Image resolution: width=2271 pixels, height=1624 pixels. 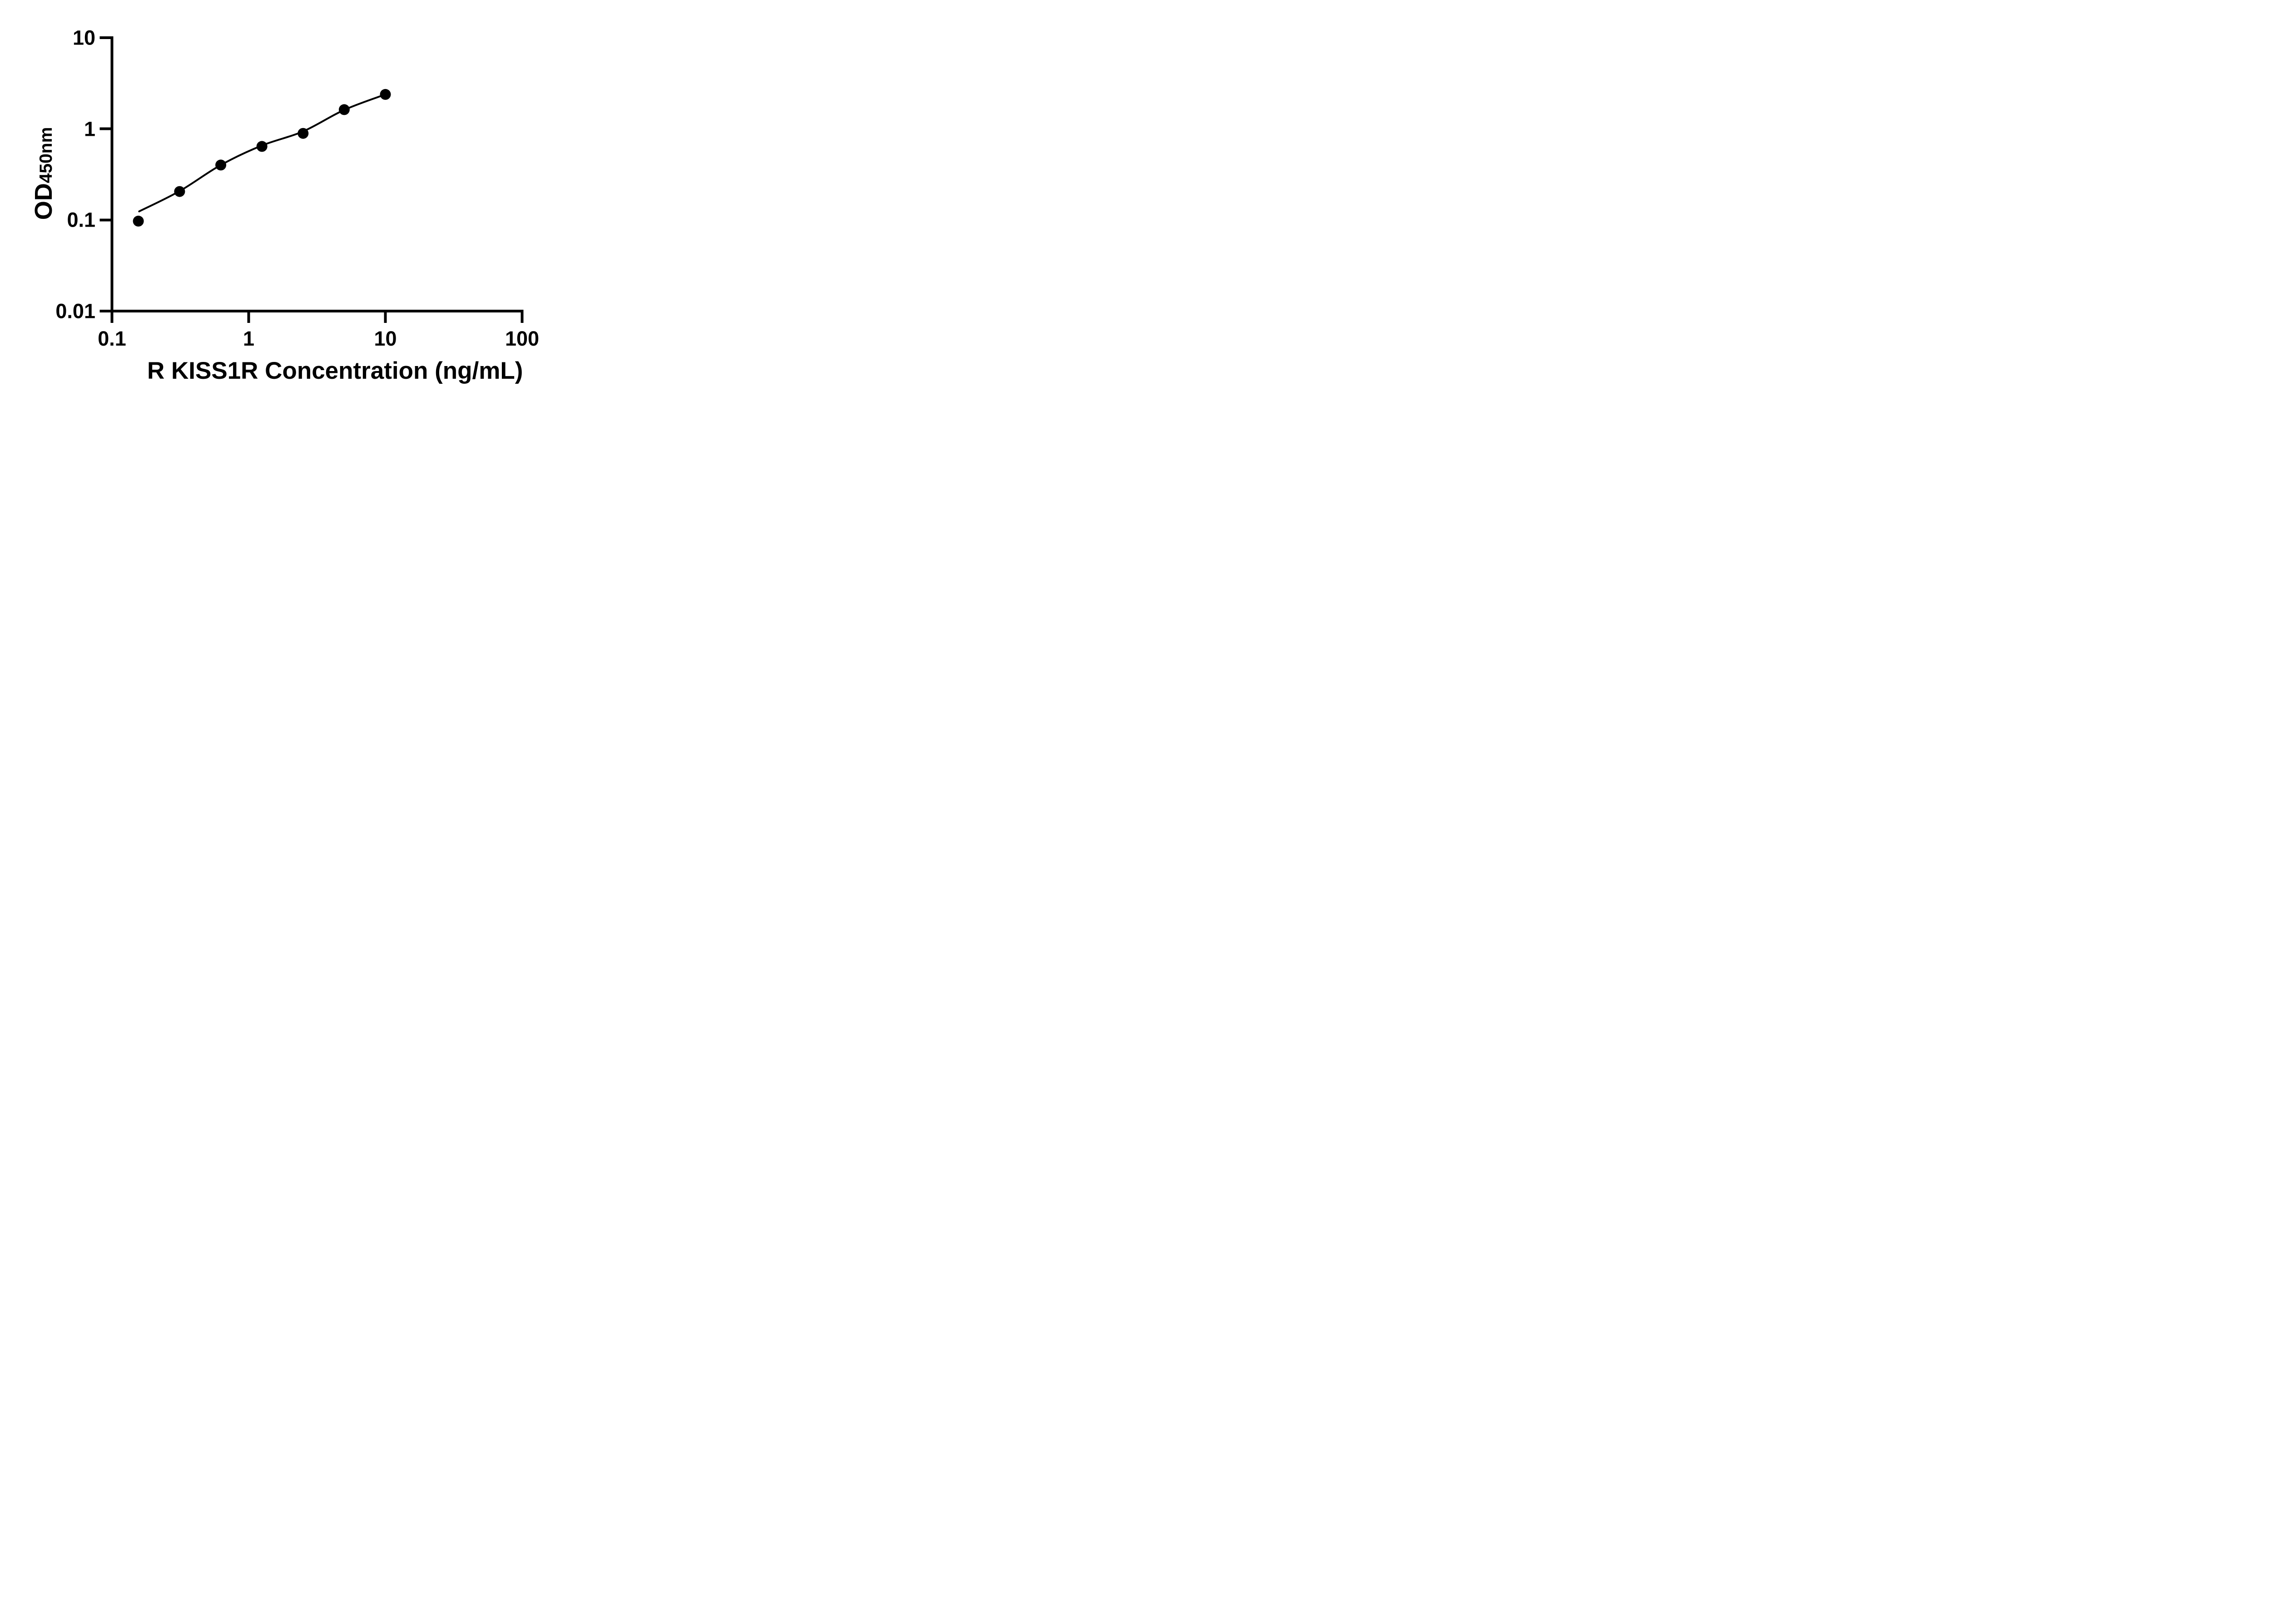 I want to click on y-tick-label: 10, so click(x=83, y=38).